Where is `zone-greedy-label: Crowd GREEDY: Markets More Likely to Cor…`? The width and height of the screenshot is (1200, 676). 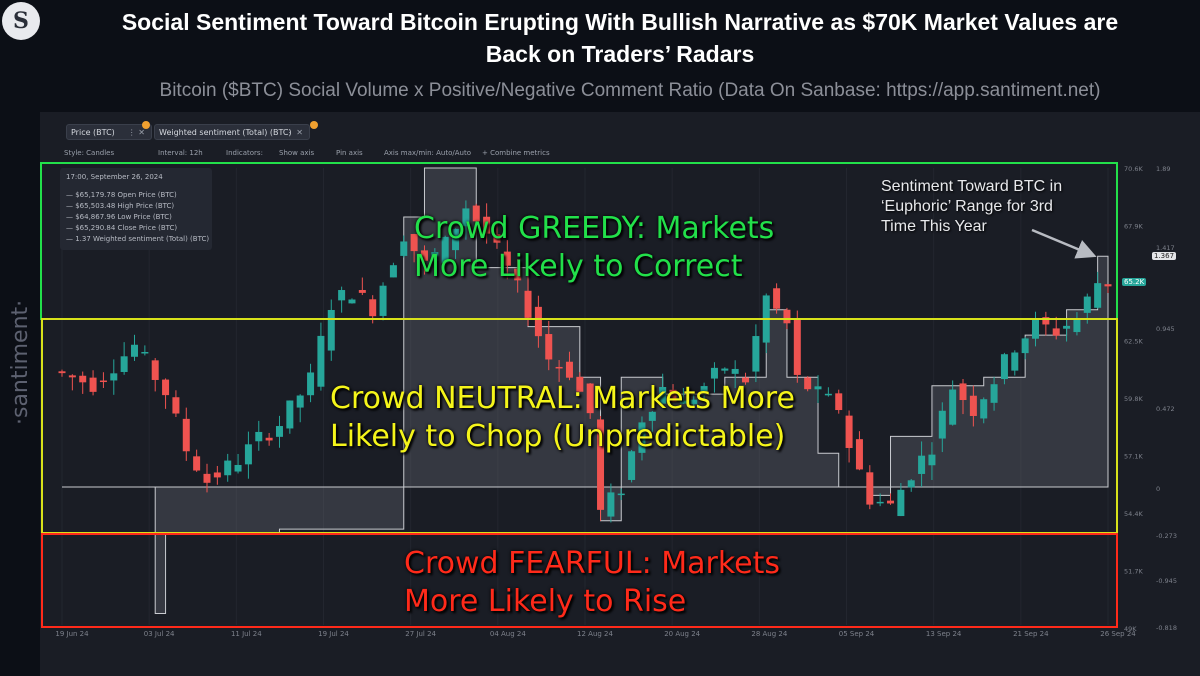
zone-greedy-label: Crowd GREEDY: Markets More Likely to Cor… is located at coordinates (594, 248).